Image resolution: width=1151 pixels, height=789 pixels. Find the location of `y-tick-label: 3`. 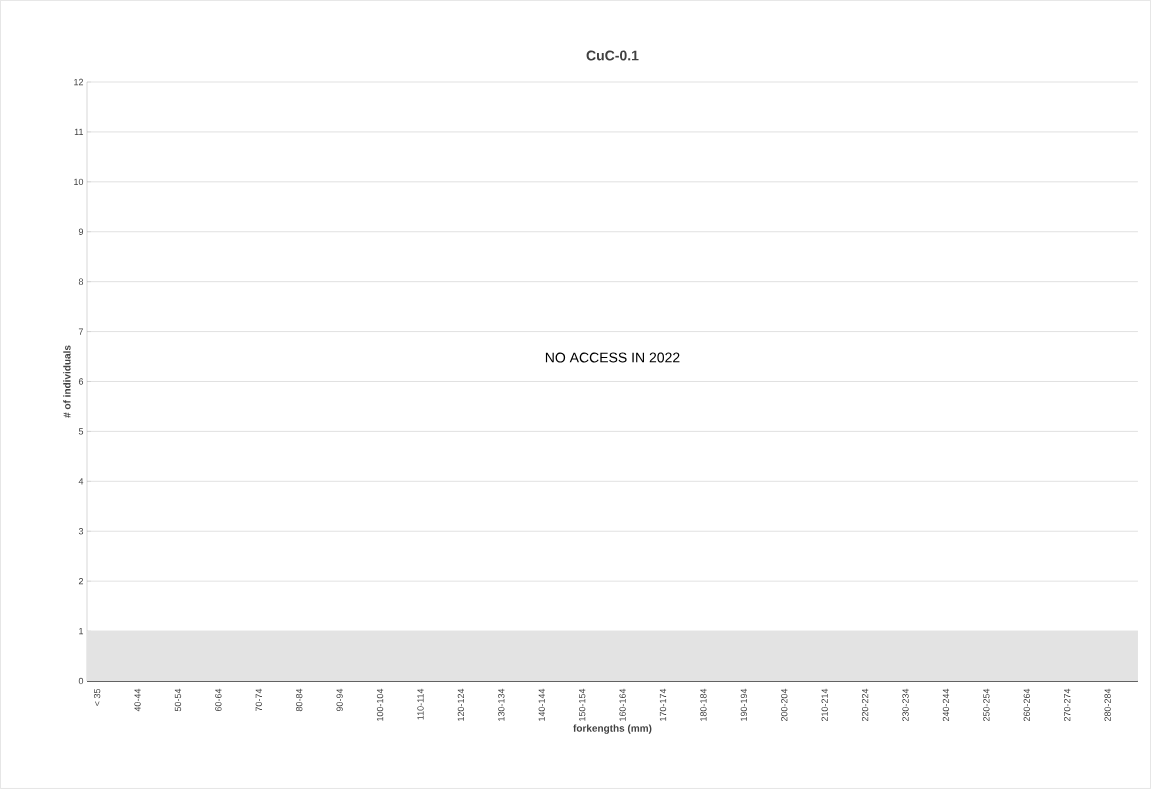

y-tick-label: 3 is located at coordinates (81, 531).